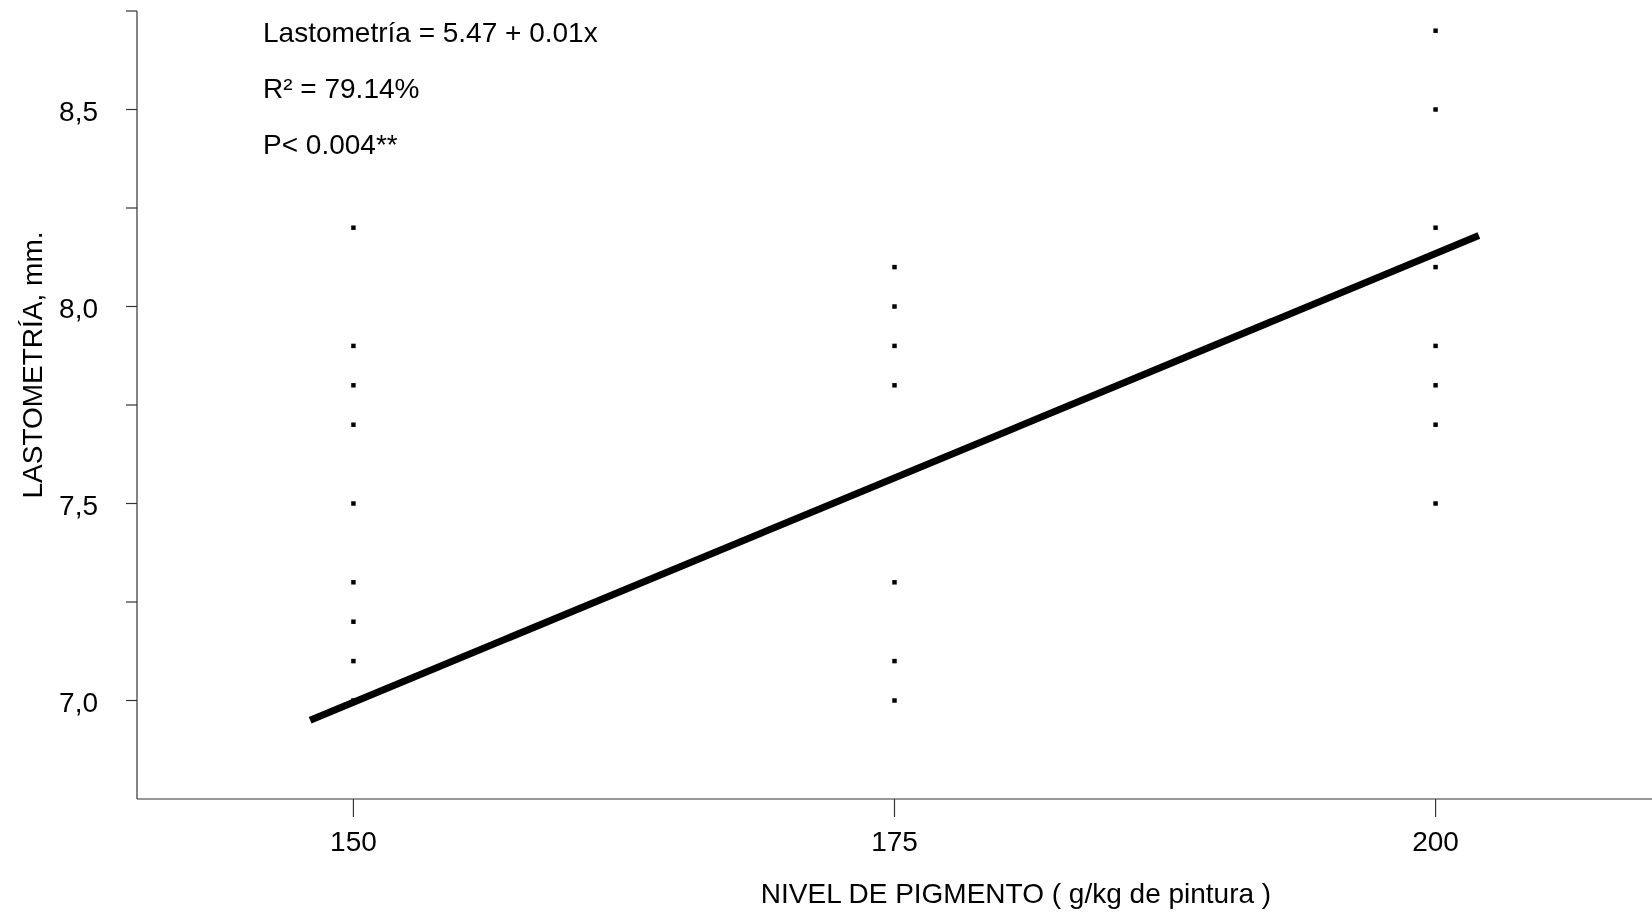 The image size is (1652, 914). Describe the element at coordinates (353, 841) in the screenshot. I see `x-tick-label: 150` at that location.